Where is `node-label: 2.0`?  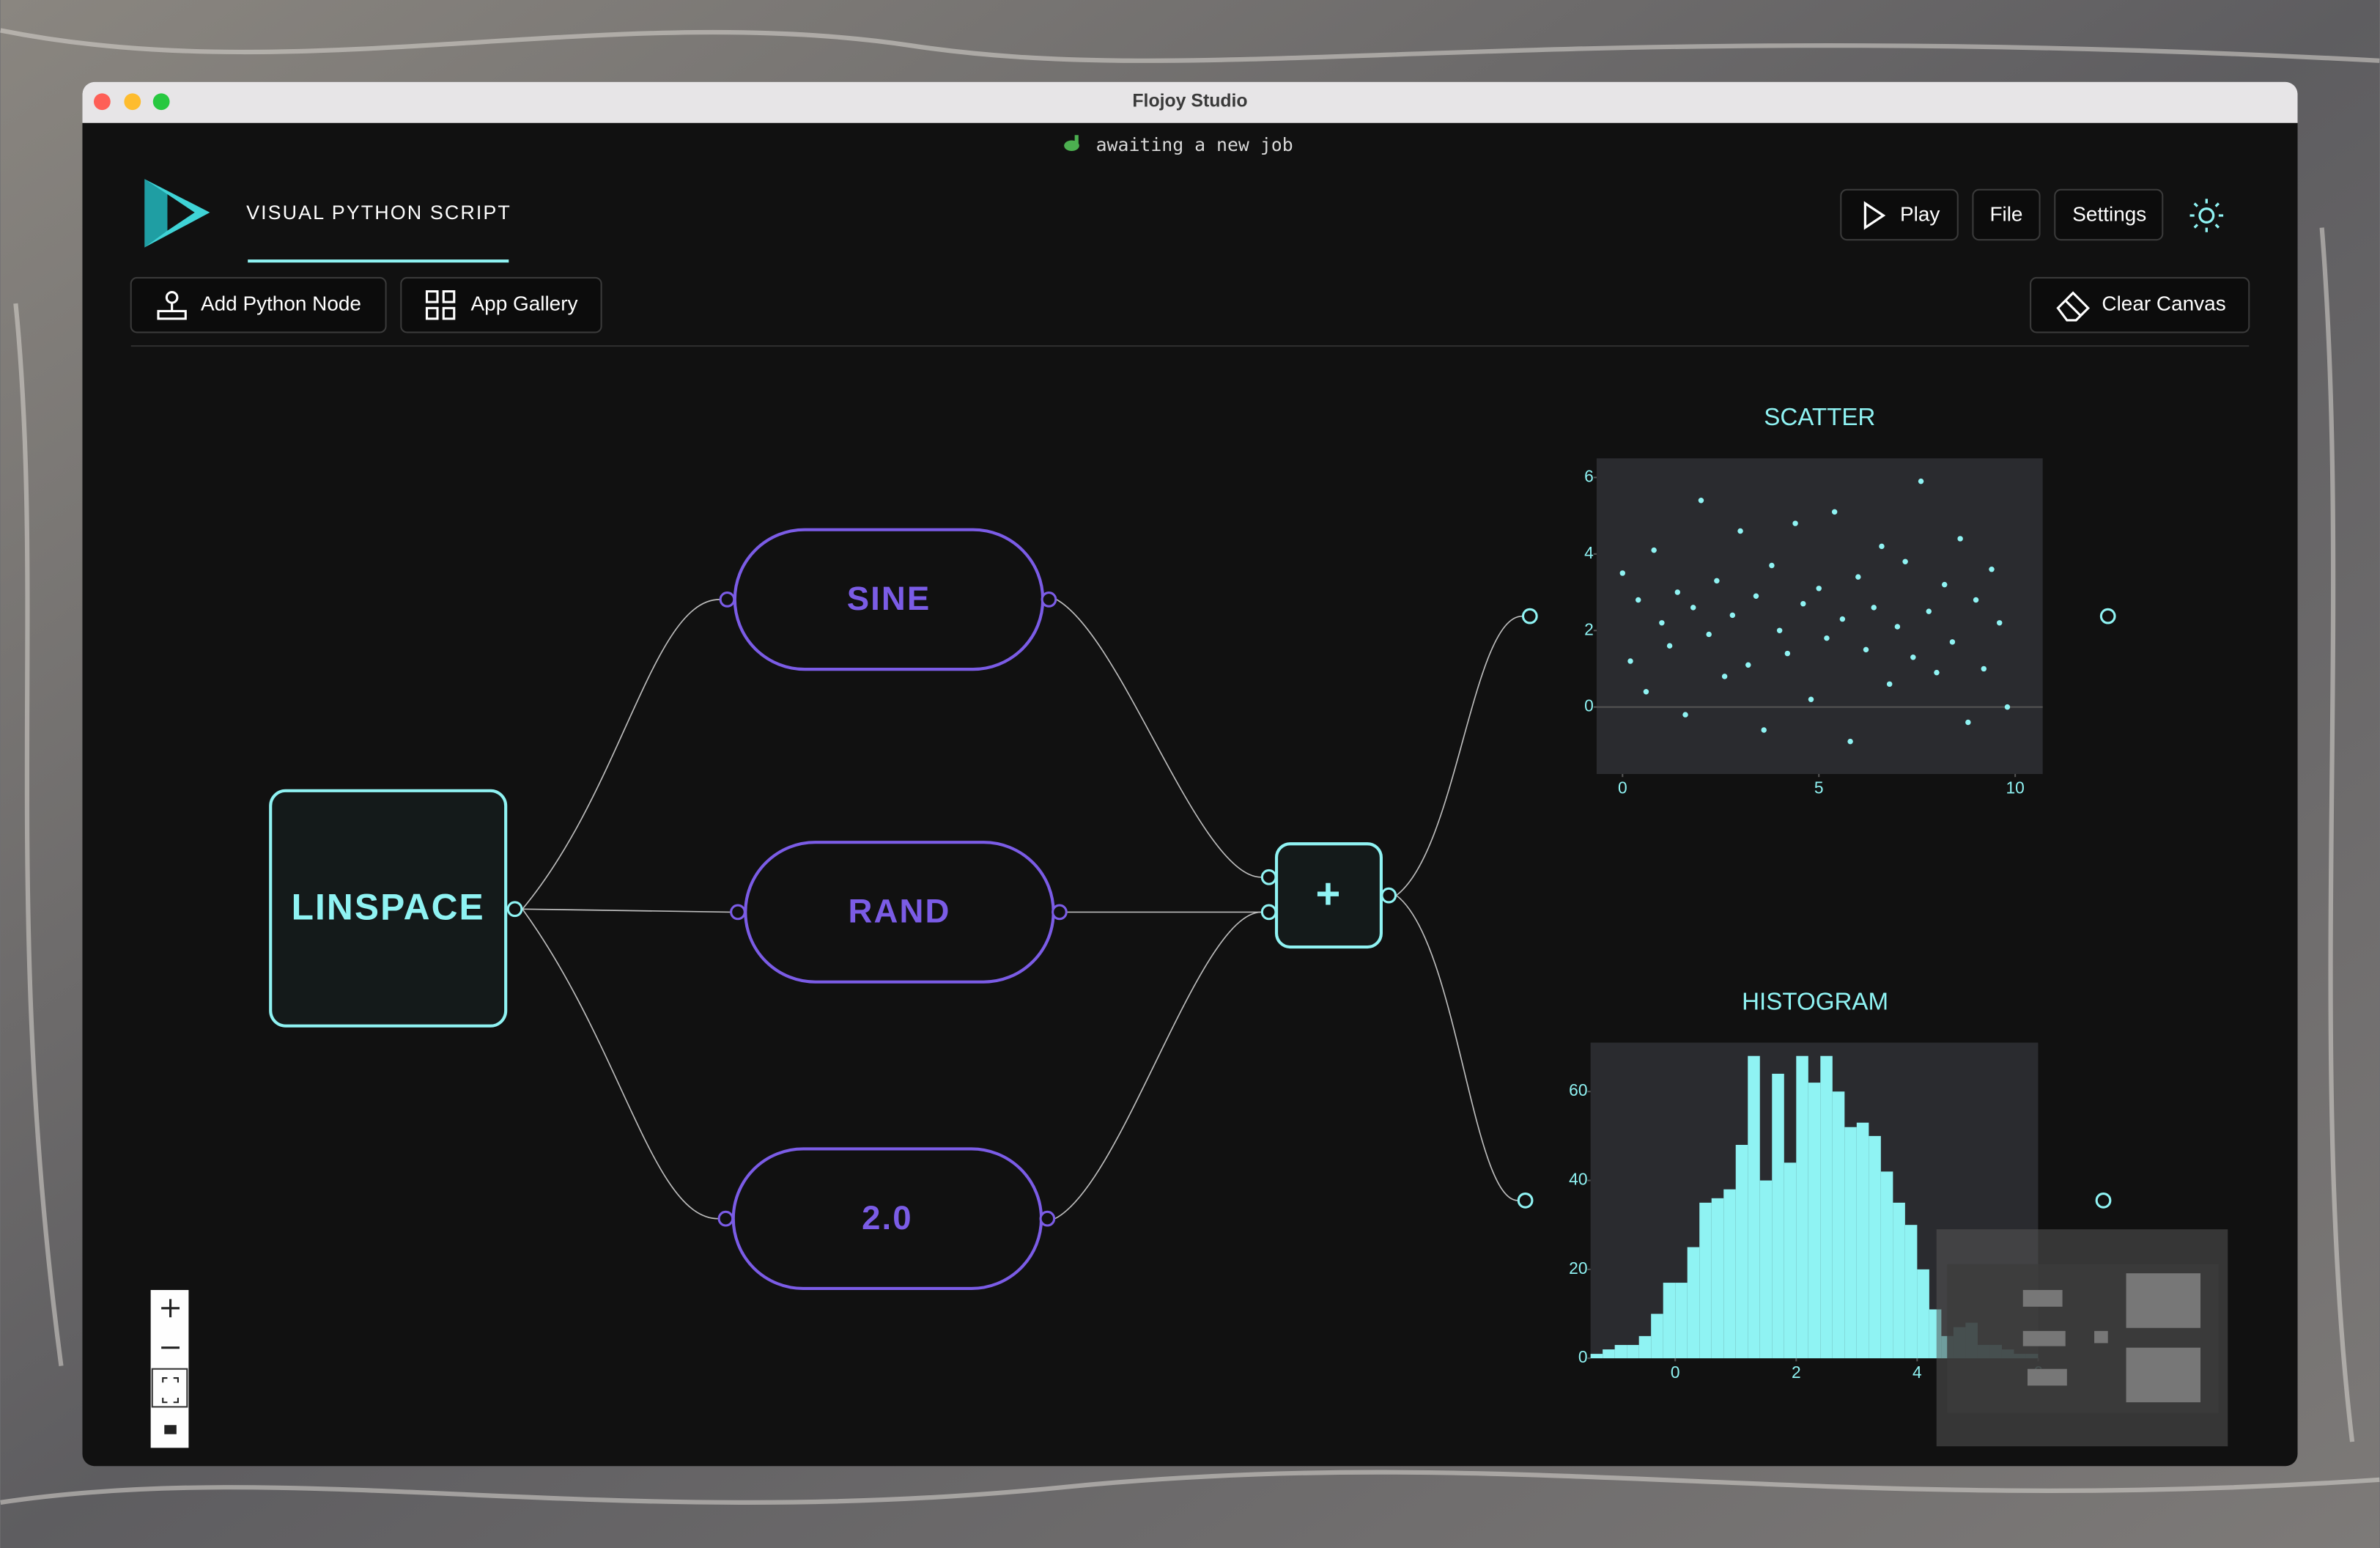
node-label: 2.0 is located at coordinates (887, 1217).